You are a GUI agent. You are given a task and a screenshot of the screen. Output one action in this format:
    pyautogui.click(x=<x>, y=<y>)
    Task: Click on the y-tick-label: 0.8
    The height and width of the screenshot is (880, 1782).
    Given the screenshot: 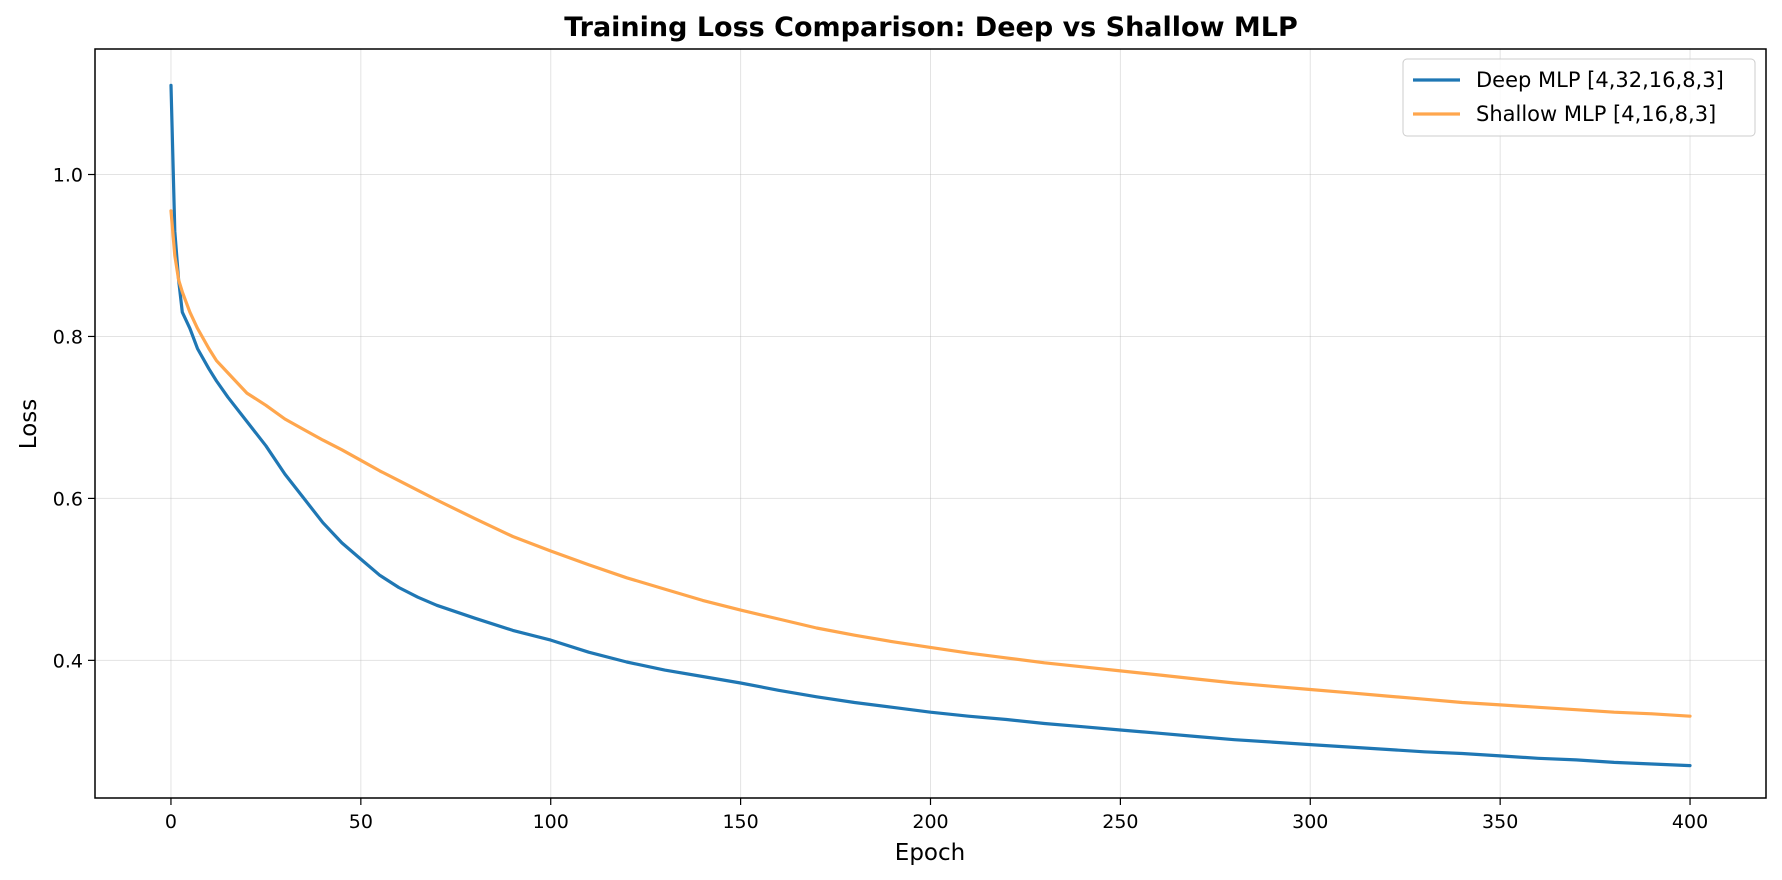 What is the action you would take?
    pyautogui.click(x=68, y=337)
    